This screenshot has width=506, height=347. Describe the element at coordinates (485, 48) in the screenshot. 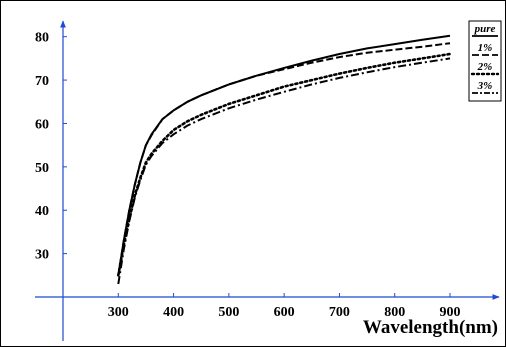

I see `legend-label: 1%` at that location.